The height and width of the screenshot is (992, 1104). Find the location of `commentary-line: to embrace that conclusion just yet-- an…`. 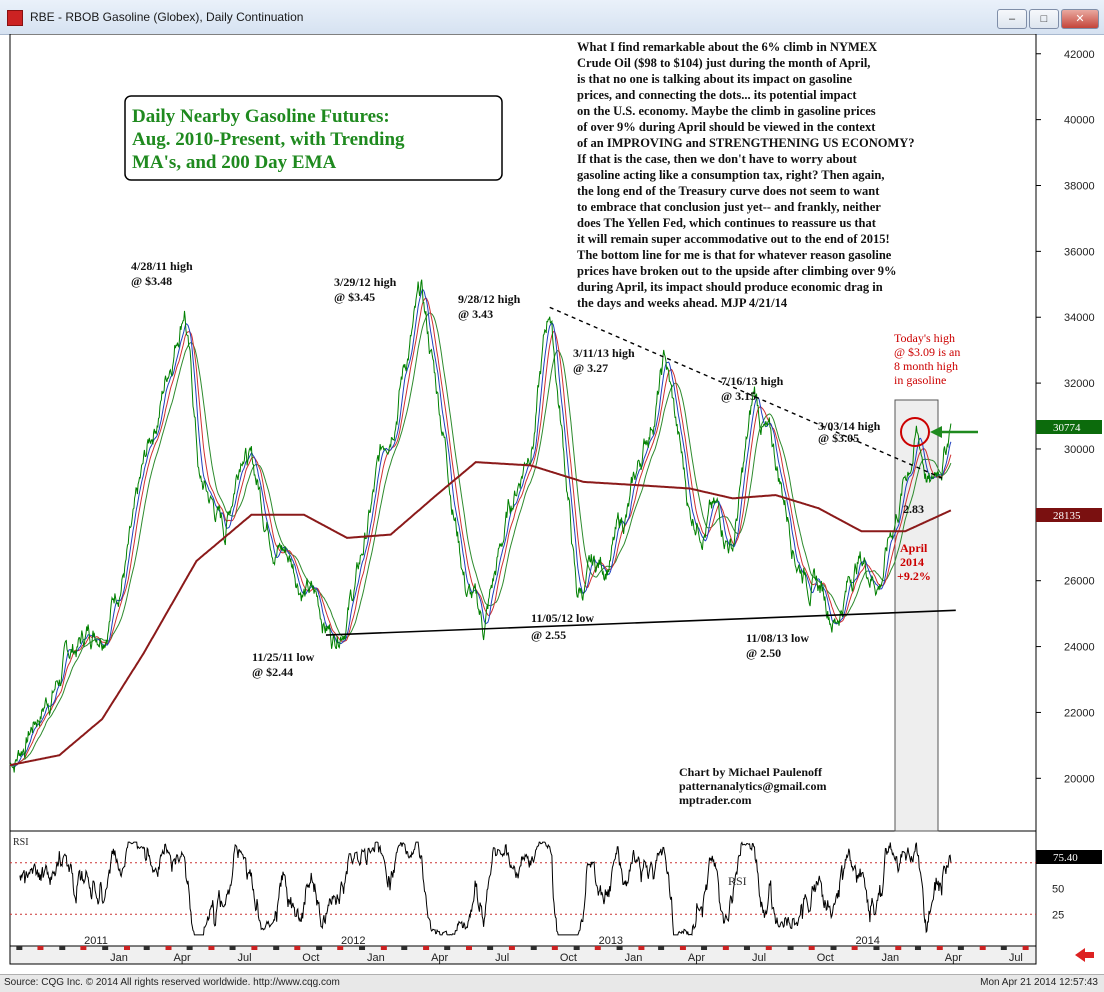

commentary-line: to embrace that conclusion just yet-- an… is located at coordinates (729, 207).